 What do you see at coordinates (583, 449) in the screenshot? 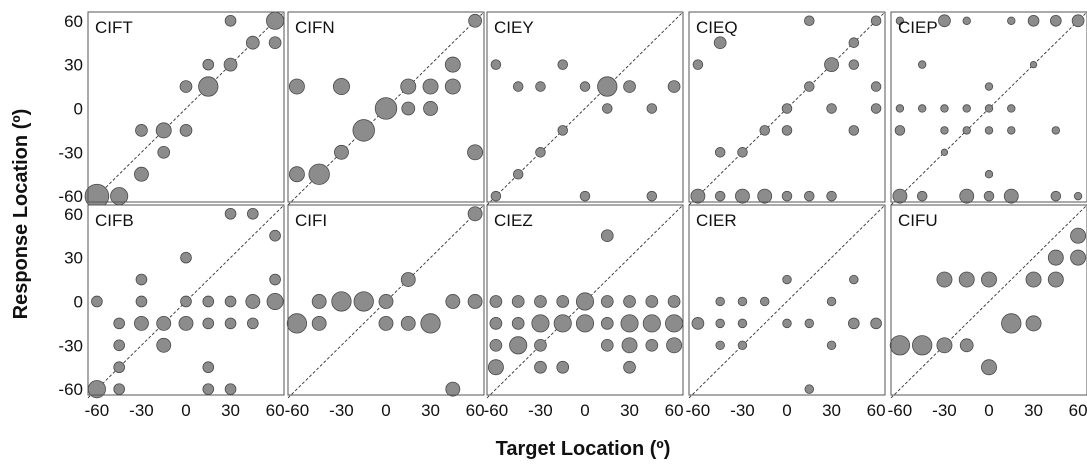
I see `x-axis-title: Target Location (º)` at bounding box center [583, 449].